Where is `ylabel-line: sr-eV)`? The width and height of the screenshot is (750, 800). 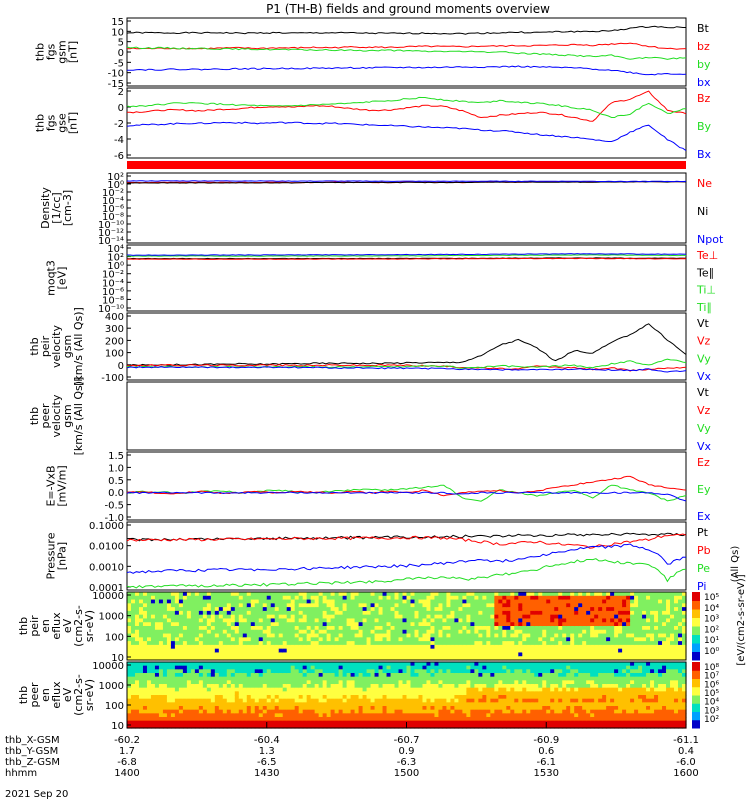
ylabel-line: sr-eV) is located at coordinates (89, 695).